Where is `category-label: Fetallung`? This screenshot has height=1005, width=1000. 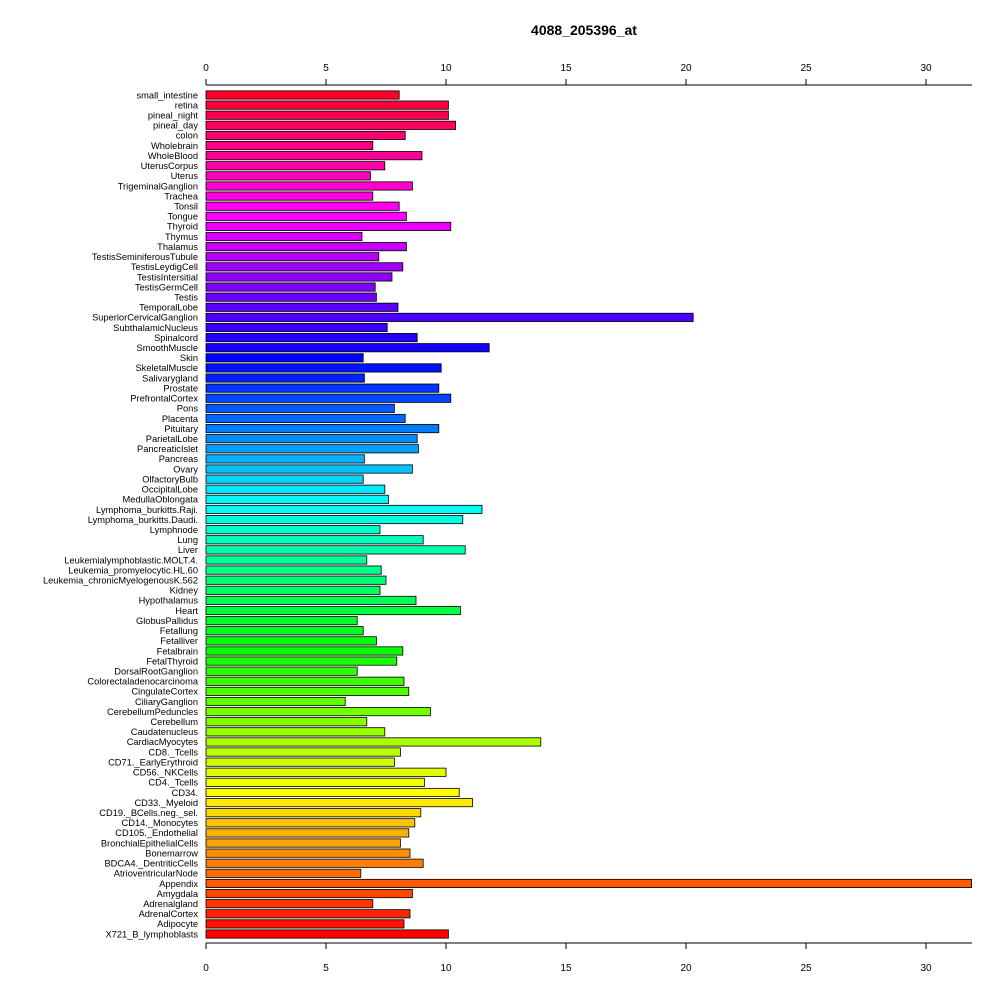 category-label: Fetallung is located at coordinates (179, 631).